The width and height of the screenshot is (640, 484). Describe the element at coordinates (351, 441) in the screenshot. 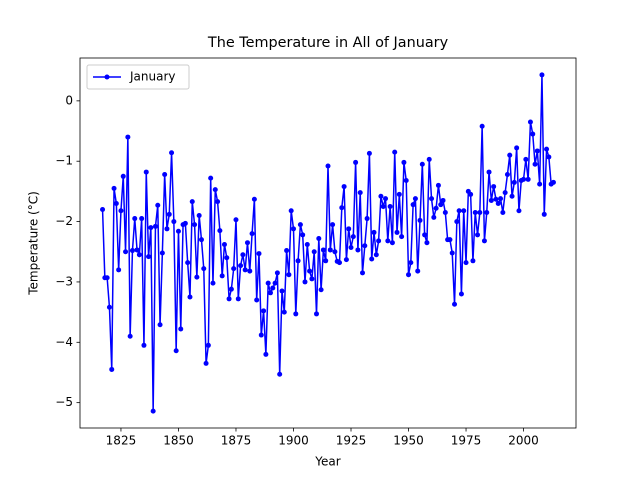

I see `x-tick-label: 1925` at that location.